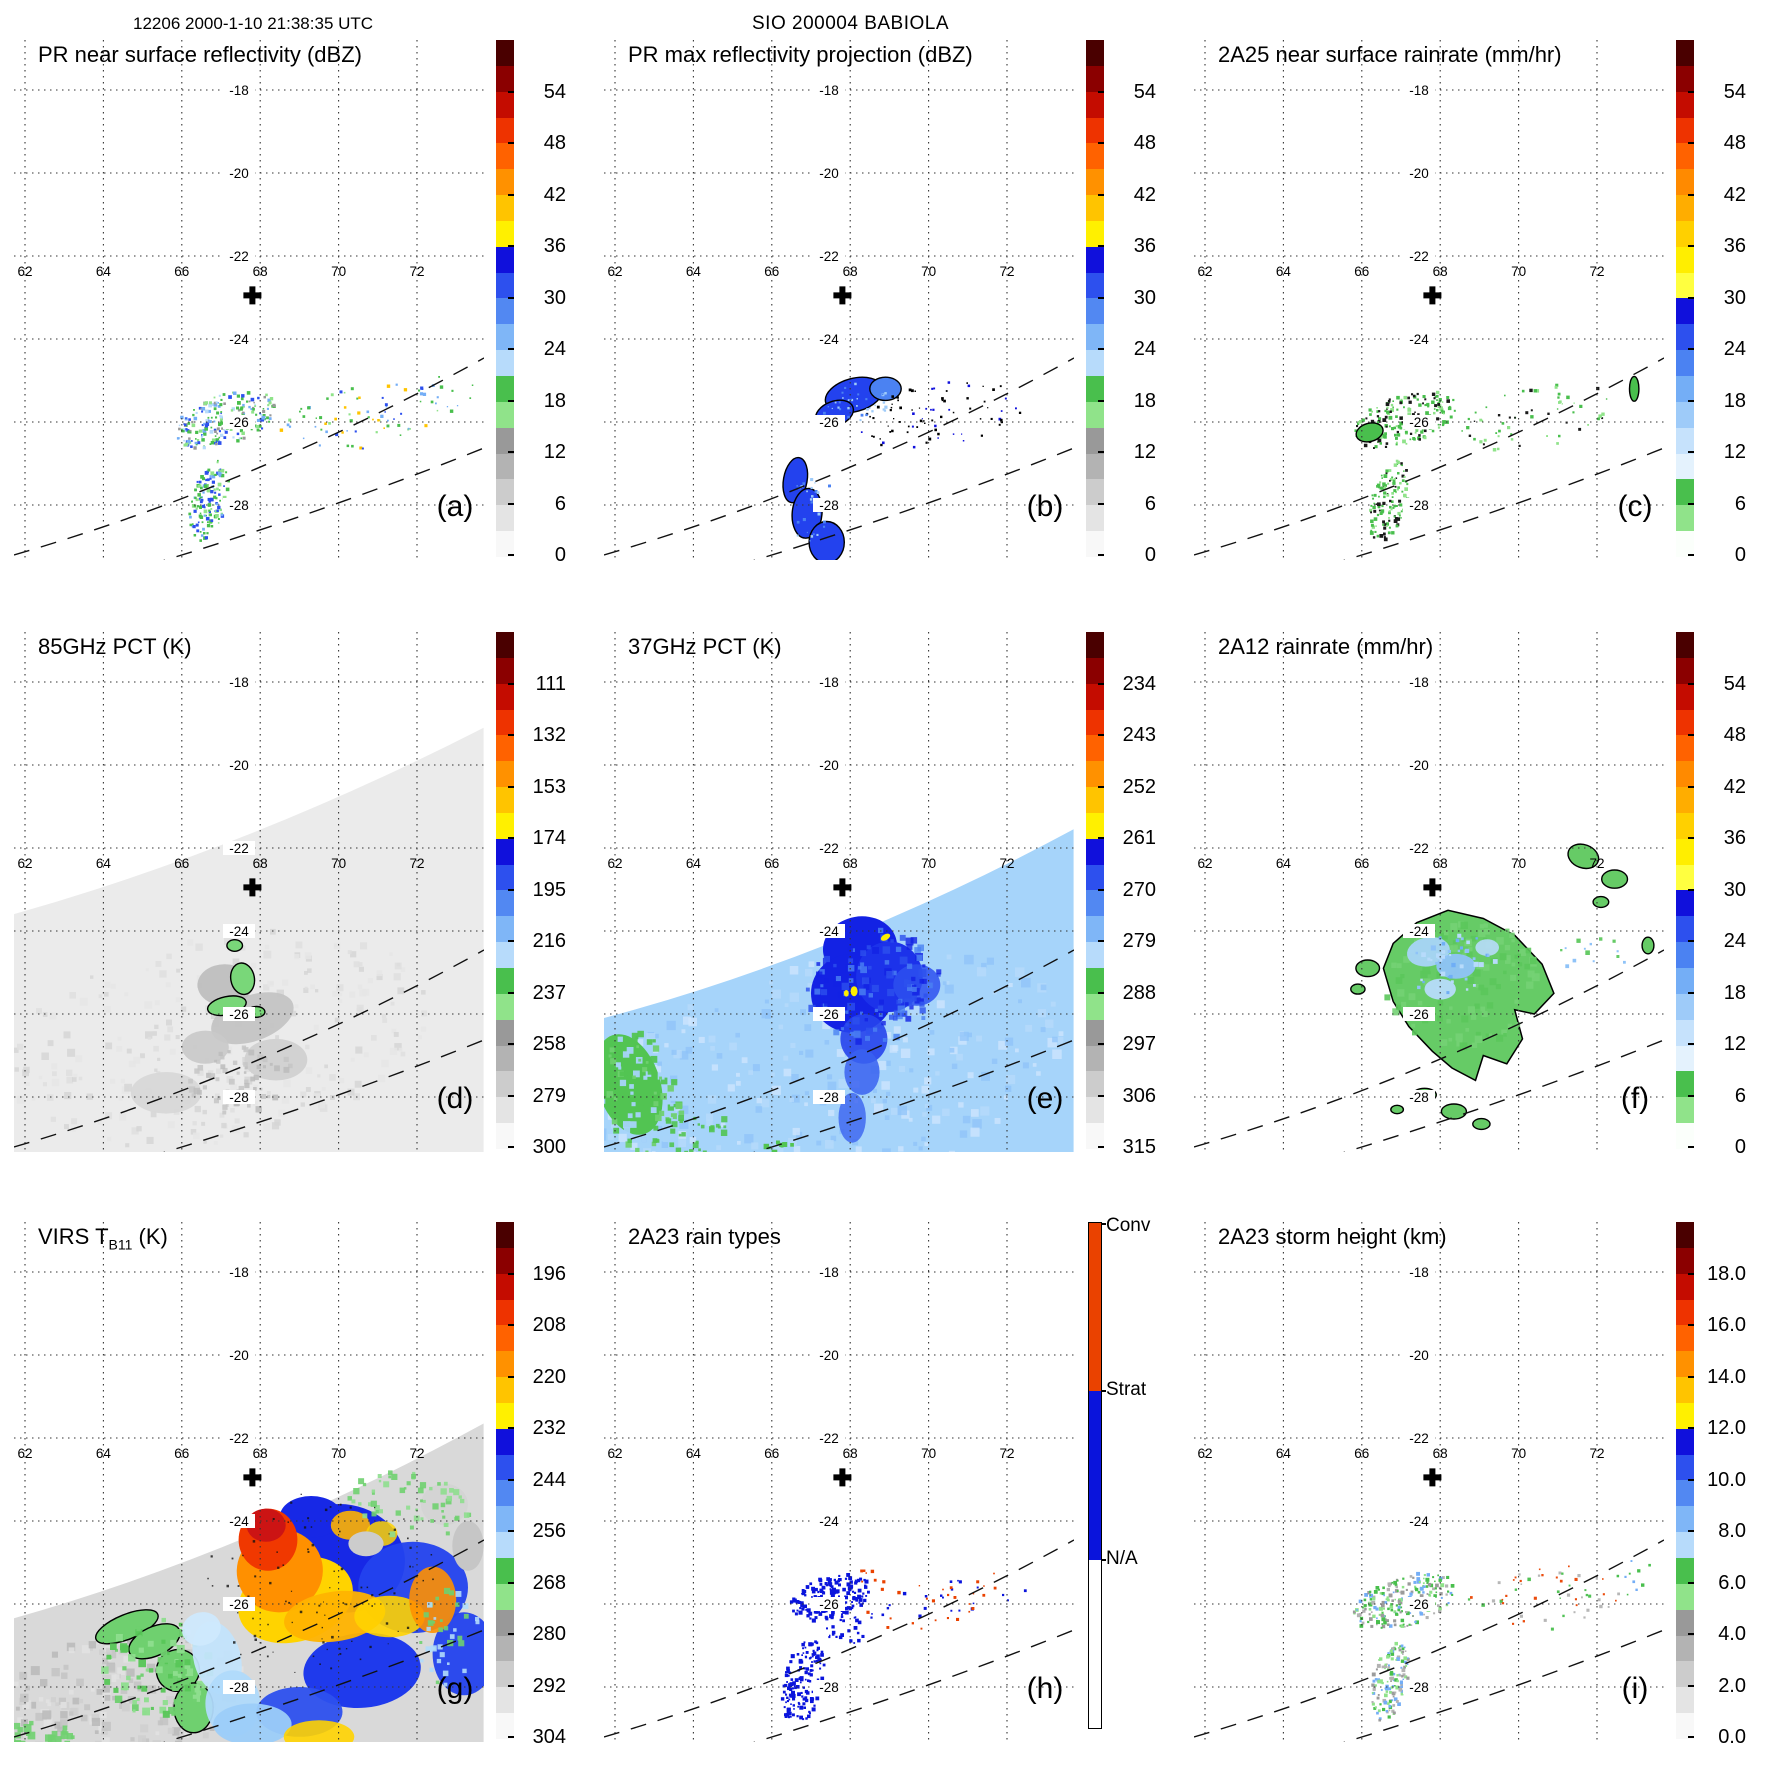 The width and height of the screenshot is (1771, 1782). What do you see at coordinates (540, 1531) in the screenshot?
I see `colorbar-tick-label: 256` at bounding box center [540, 1531].